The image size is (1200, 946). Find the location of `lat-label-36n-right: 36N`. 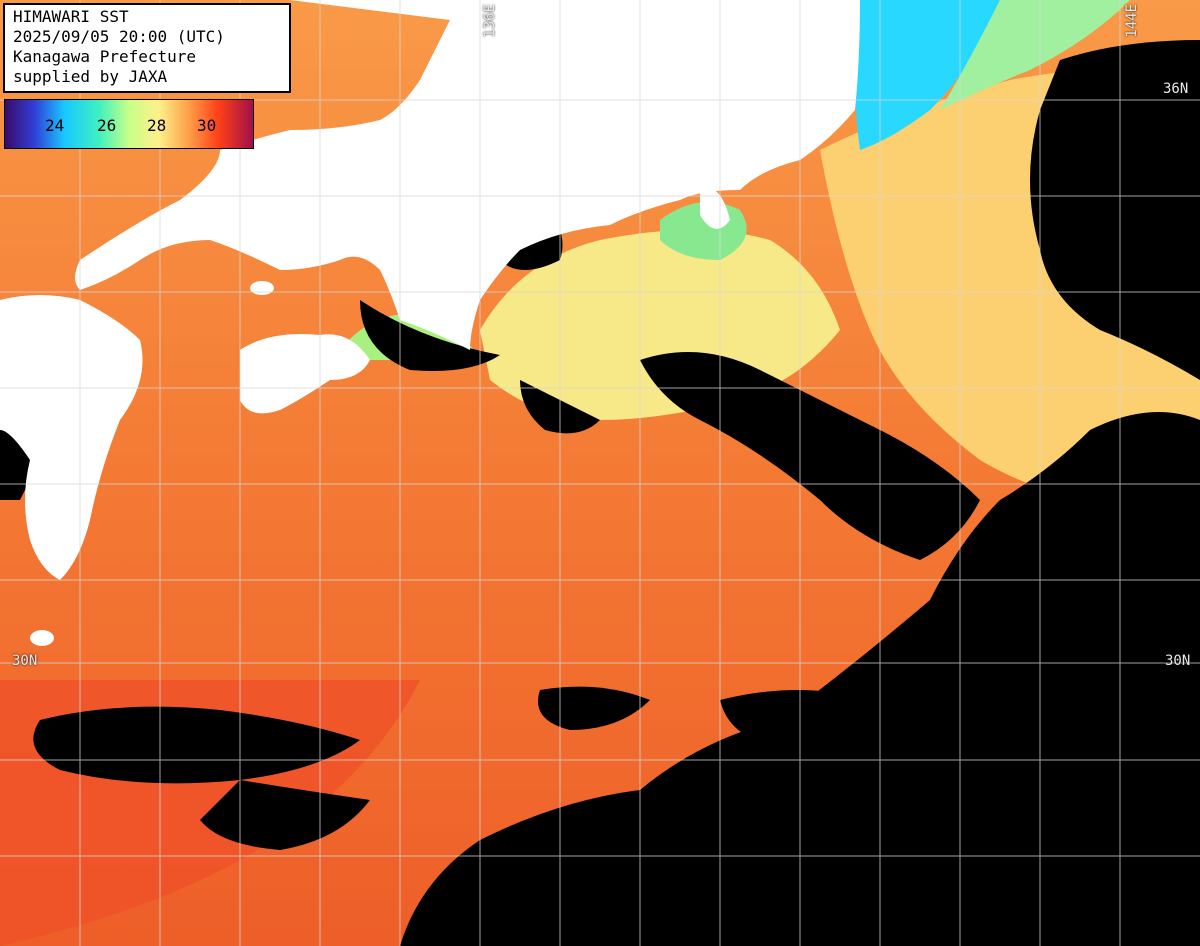

lat-label-36n-right: 36N is located at coordinates (1176, 89).